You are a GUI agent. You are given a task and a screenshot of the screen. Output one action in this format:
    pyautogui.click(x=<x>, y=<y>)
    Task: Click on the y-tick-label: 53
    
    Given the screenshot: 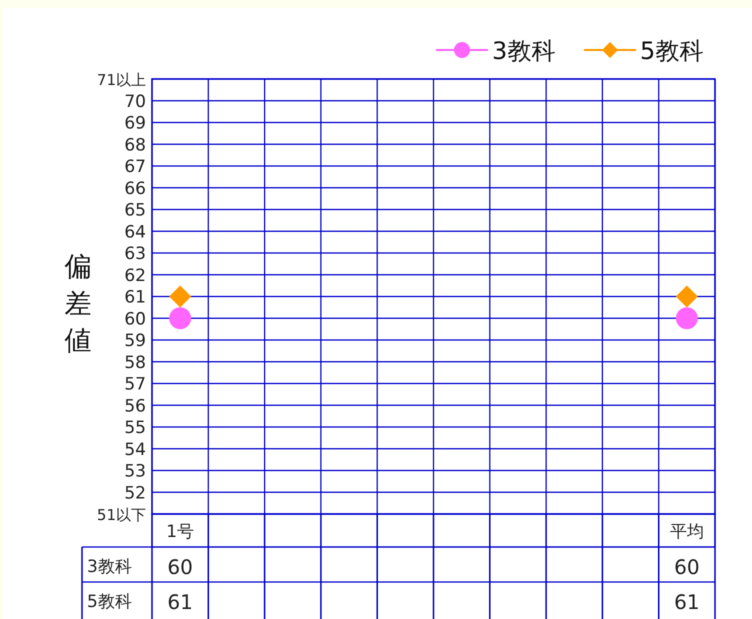 What is the action you would take?
    pyautogui.click(x=135, y=472)
    